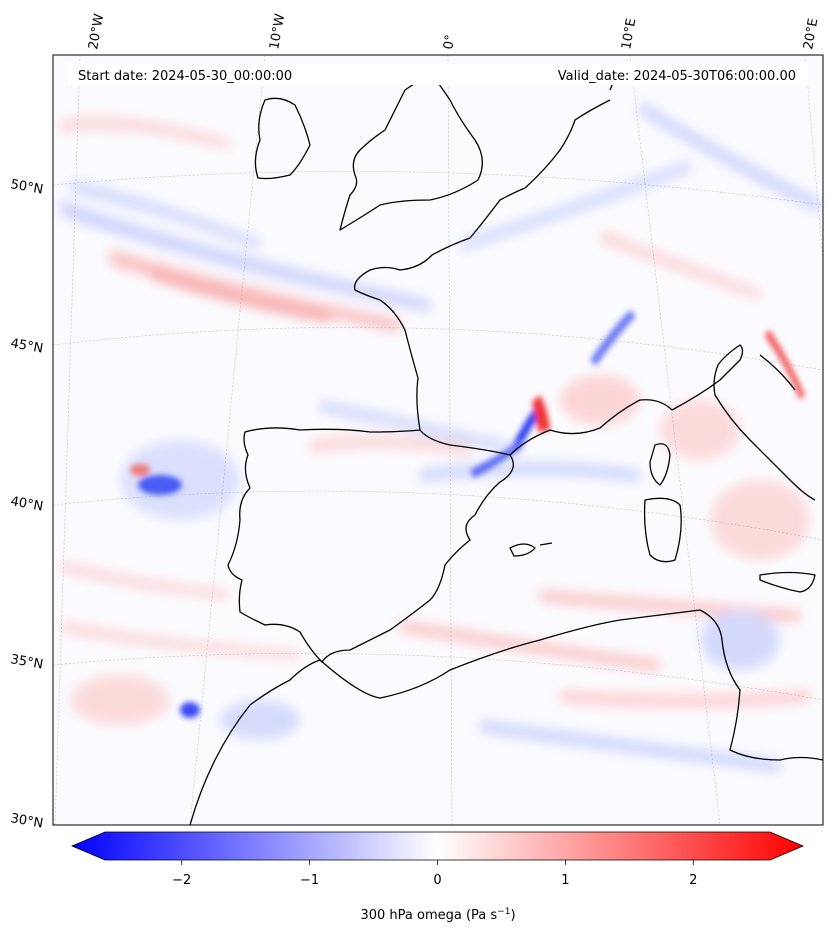  What do you see at coordinates (439, 309) in the screenshot?
I see `coast-france` at bounding box center [439, 309].